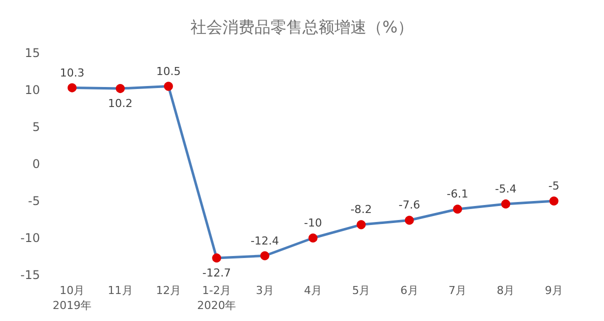 Image resolution: width=604 pixels, height=321 pixels. I want to click on data-label: -6.1, so click(457, 194).